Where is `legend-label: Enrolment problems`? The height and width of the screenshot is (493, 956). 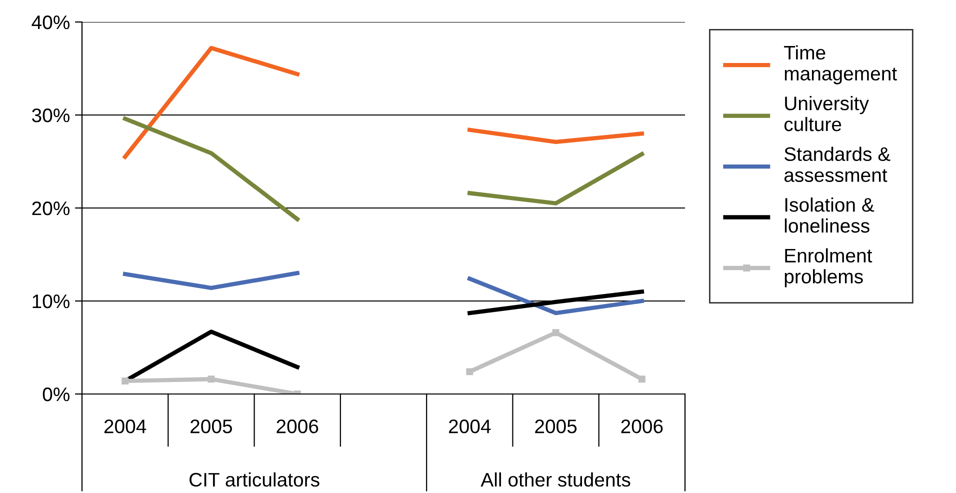
legend-label: Enrolment problems is located at coordinates (828, 268).